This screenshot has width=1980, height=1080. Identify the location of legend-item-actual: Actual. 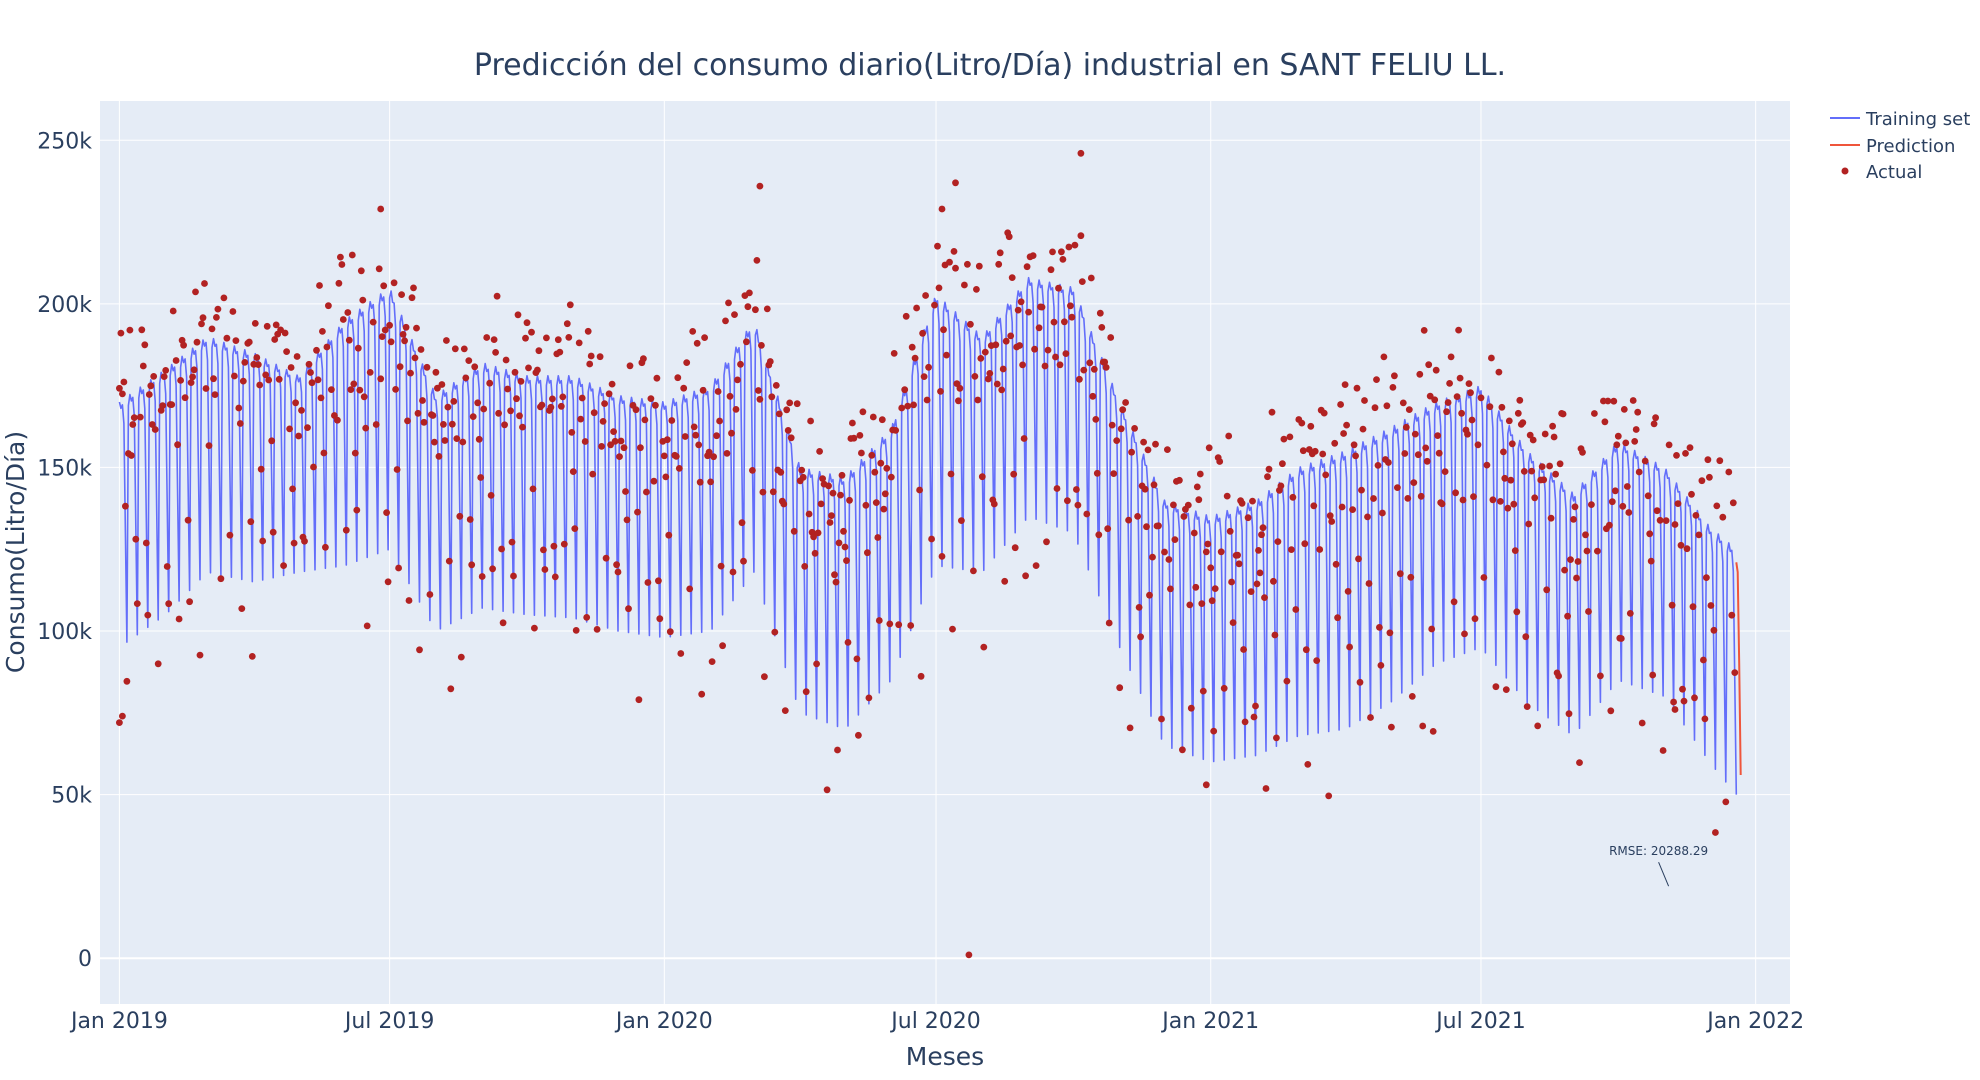
(1882, 172).